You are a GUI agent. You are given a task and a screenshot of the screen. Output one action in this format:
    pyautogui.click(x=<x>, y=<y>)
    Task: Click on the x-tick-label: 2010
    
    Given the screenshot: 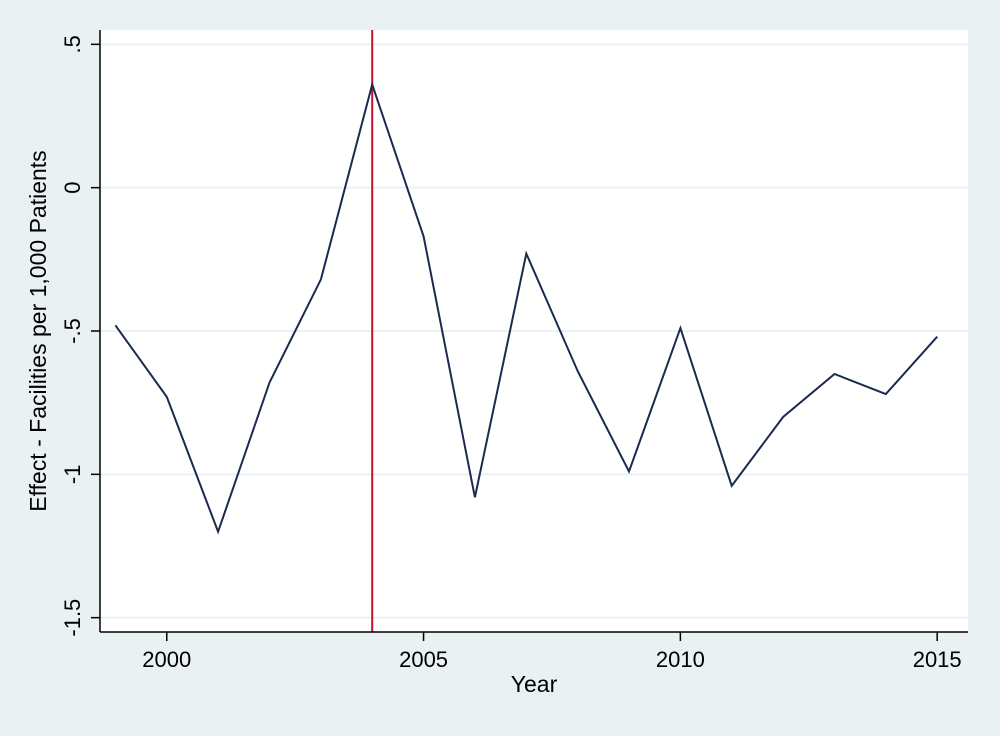 What is the action you would take?
    pyautogui.click(x=680, y=659)
    